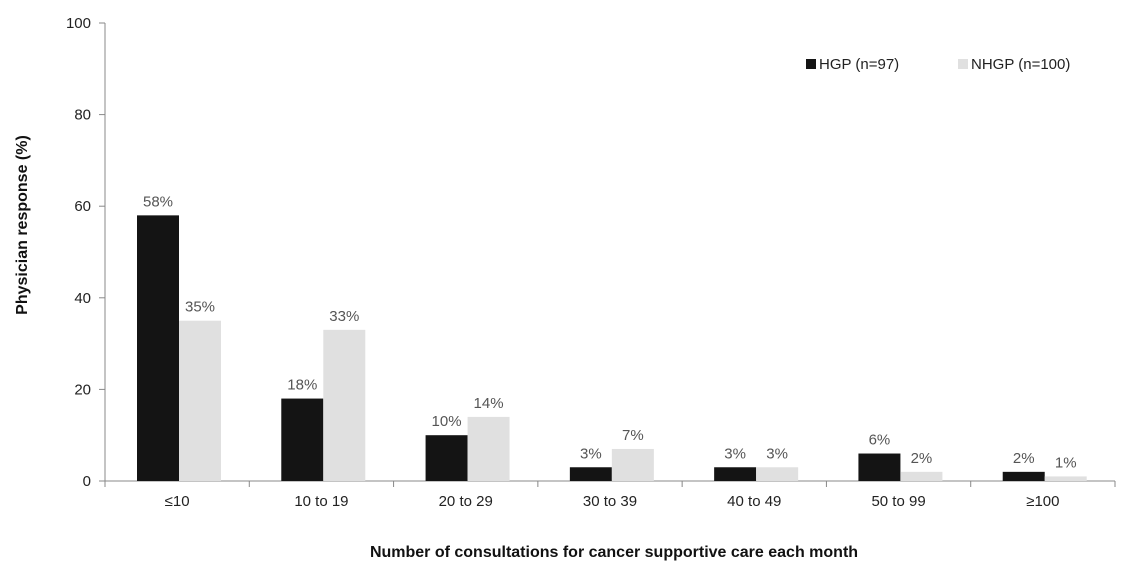 This screenshot has height=564, width=1137. What do you see at coordinates (1020, 64) in the screenshot?
I see `nhgp-legend-label: NHGP (n=100)` at bounding box center [1020, 64].